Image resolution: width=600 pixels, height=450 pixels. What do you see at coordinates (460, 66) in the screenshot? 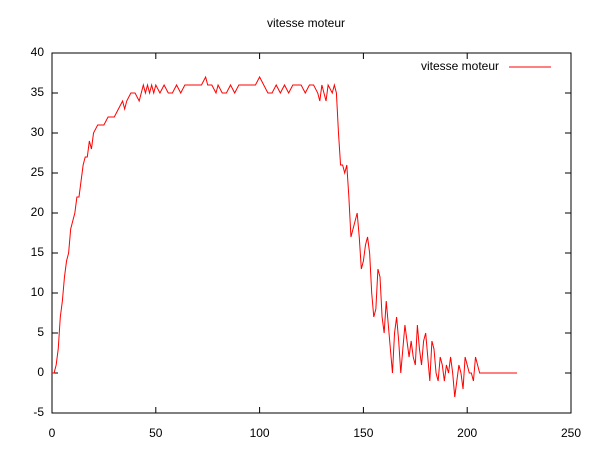
I see `legend-label: vitesse moteur` at bounding box center [460, 66].